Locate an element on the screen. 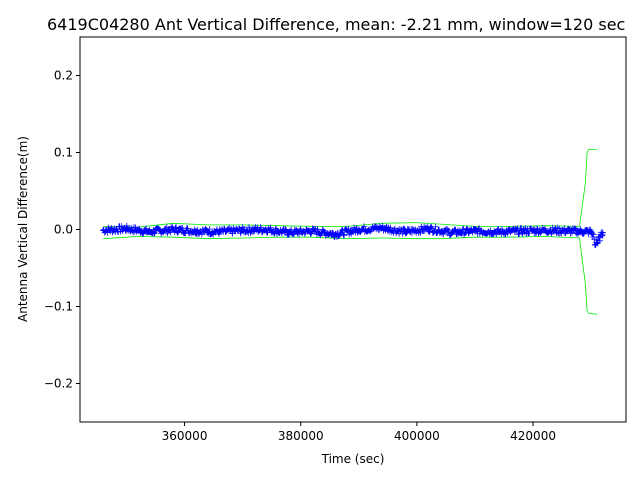 Image resolution: width=640 pixels, height=480 pixels. y-tick-label: 0.0 is located at coordinates (63, 230).